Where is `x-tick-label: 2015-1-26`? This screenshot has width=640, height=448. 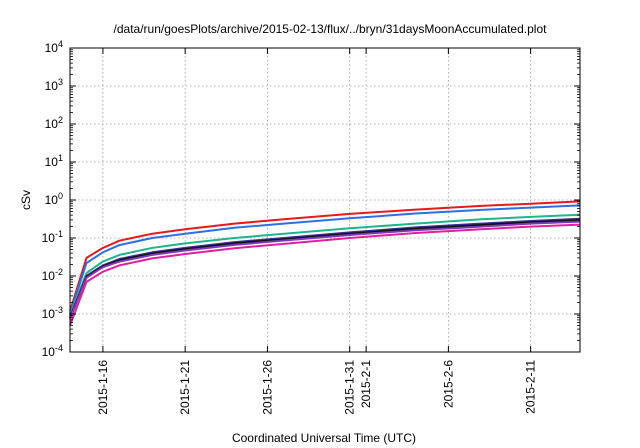
x-tick-label: 2015-1-26 is located at coordinates (267, 387).